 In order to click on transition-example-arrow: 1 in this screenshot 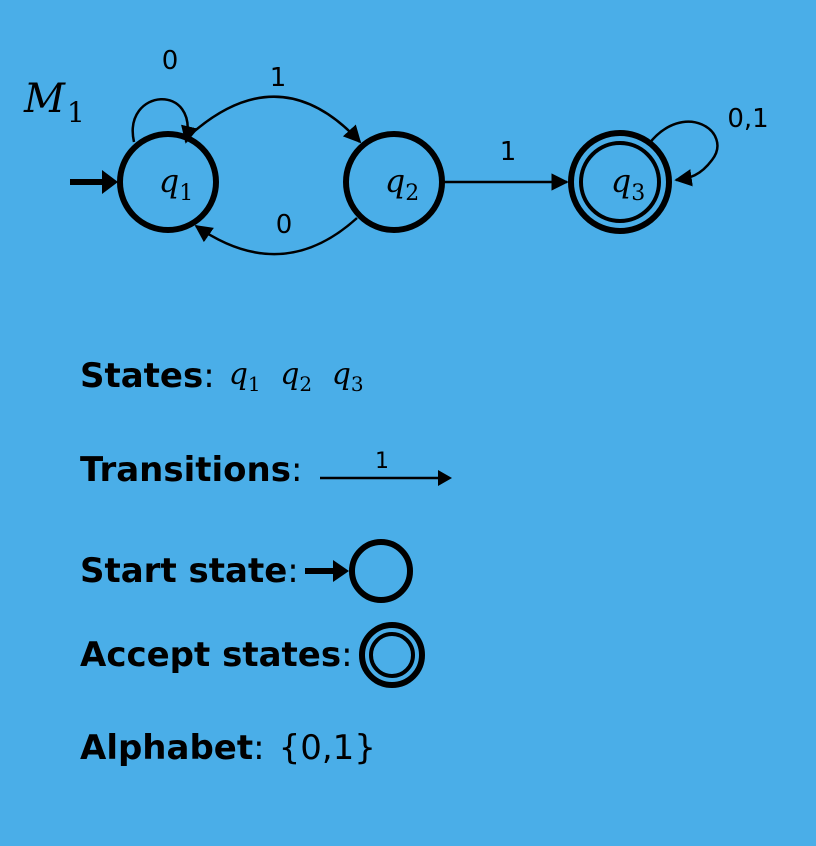, I will do `click(386, 467)`.